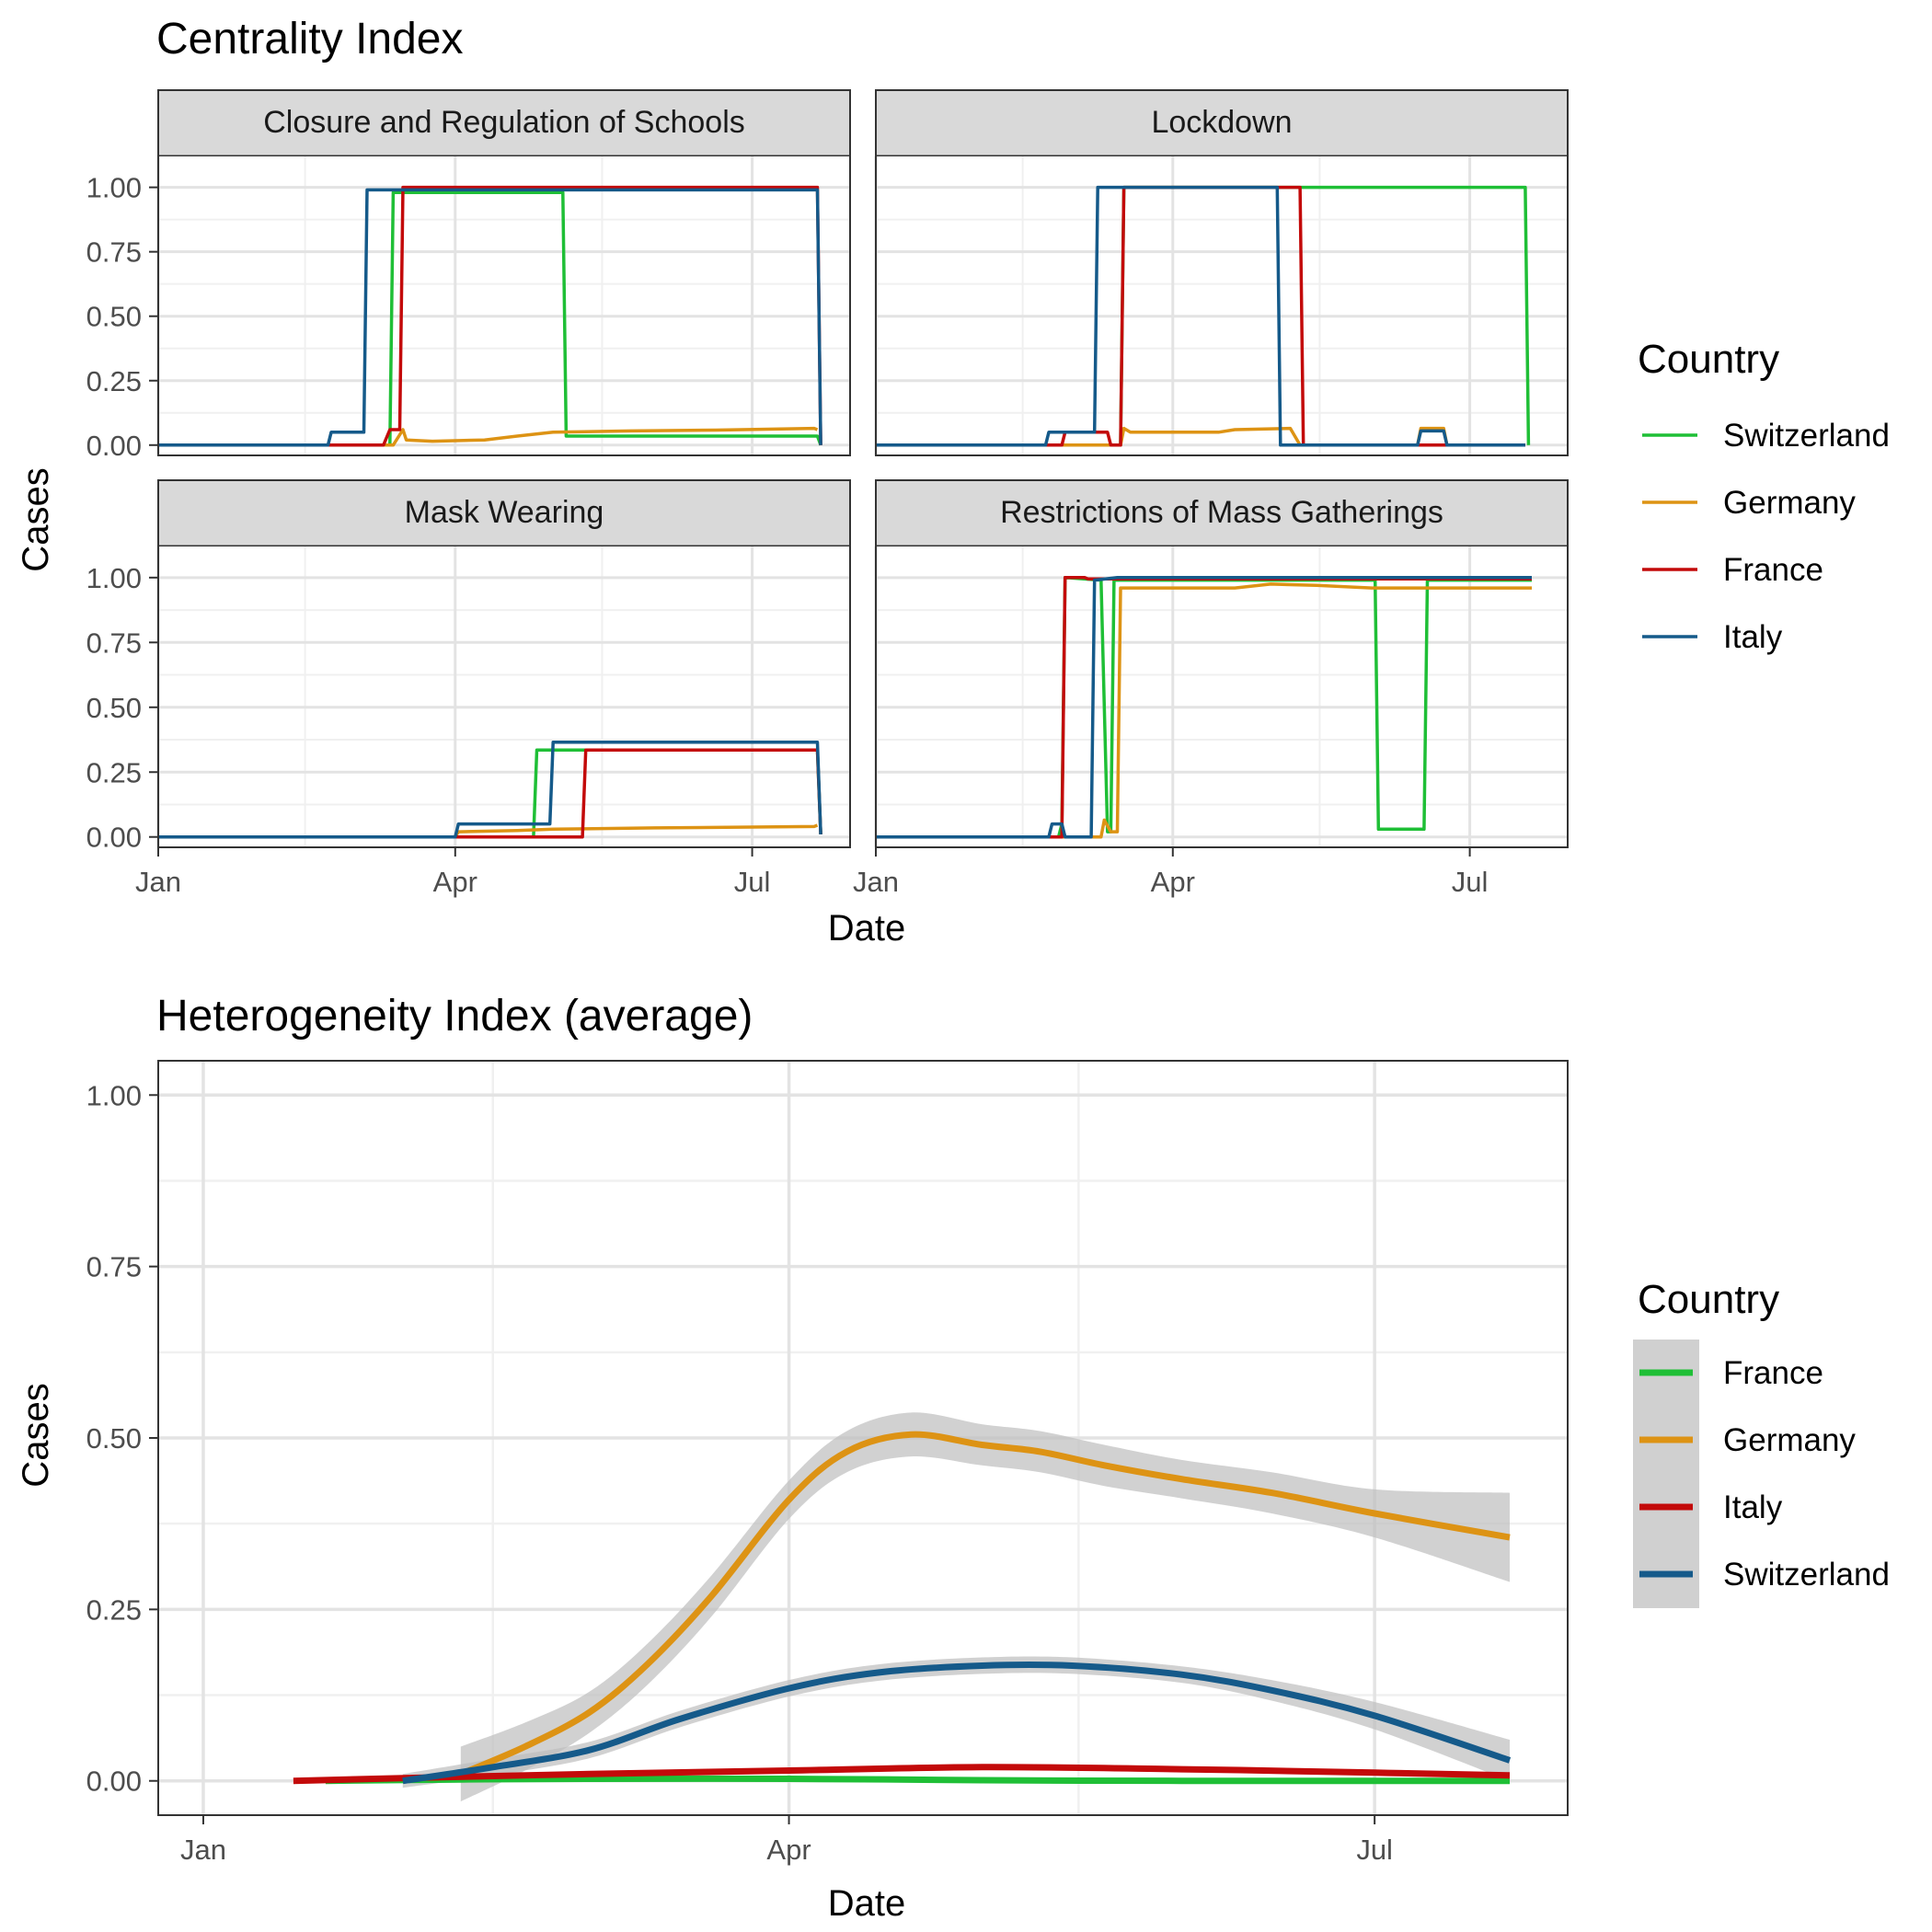  I want to click on top-y-axis-title: Cases, so click(36, 519).